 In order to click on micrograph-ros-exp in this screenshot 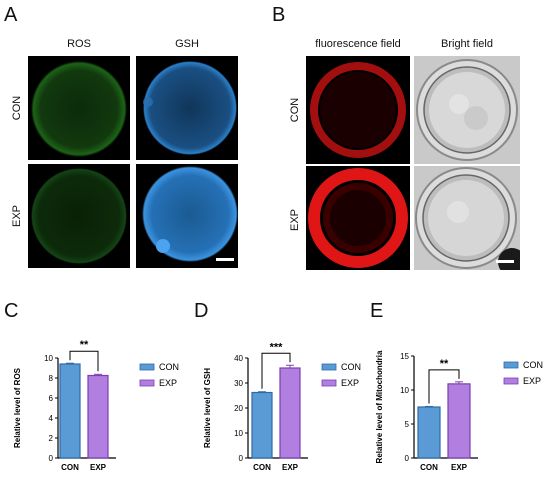, I will do `click(79, 216)`.